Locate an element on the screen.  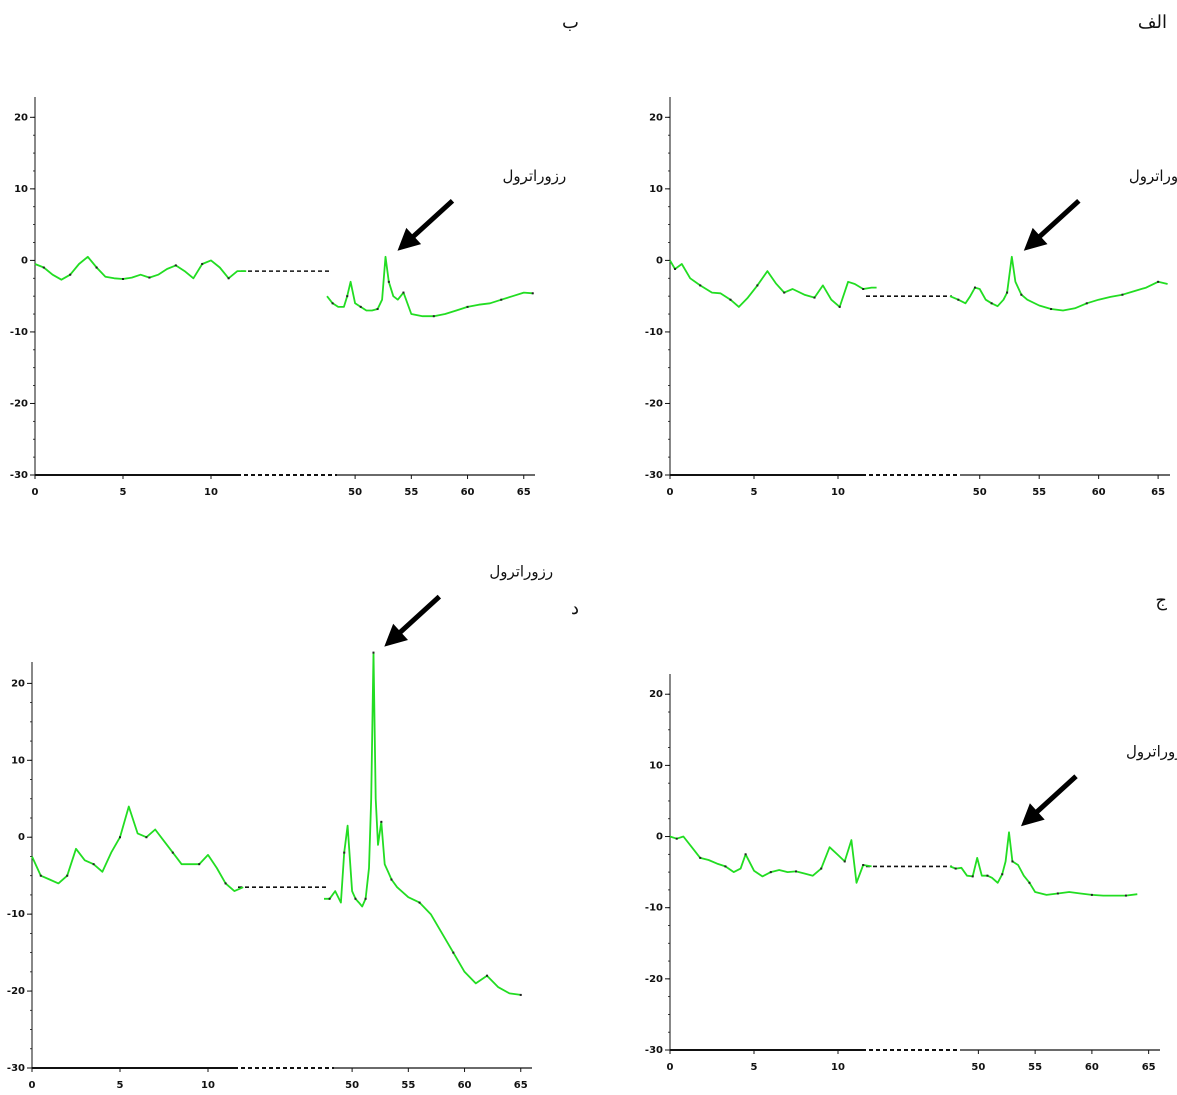
y-tick-label: -20 is located at coordinates (19, 403).